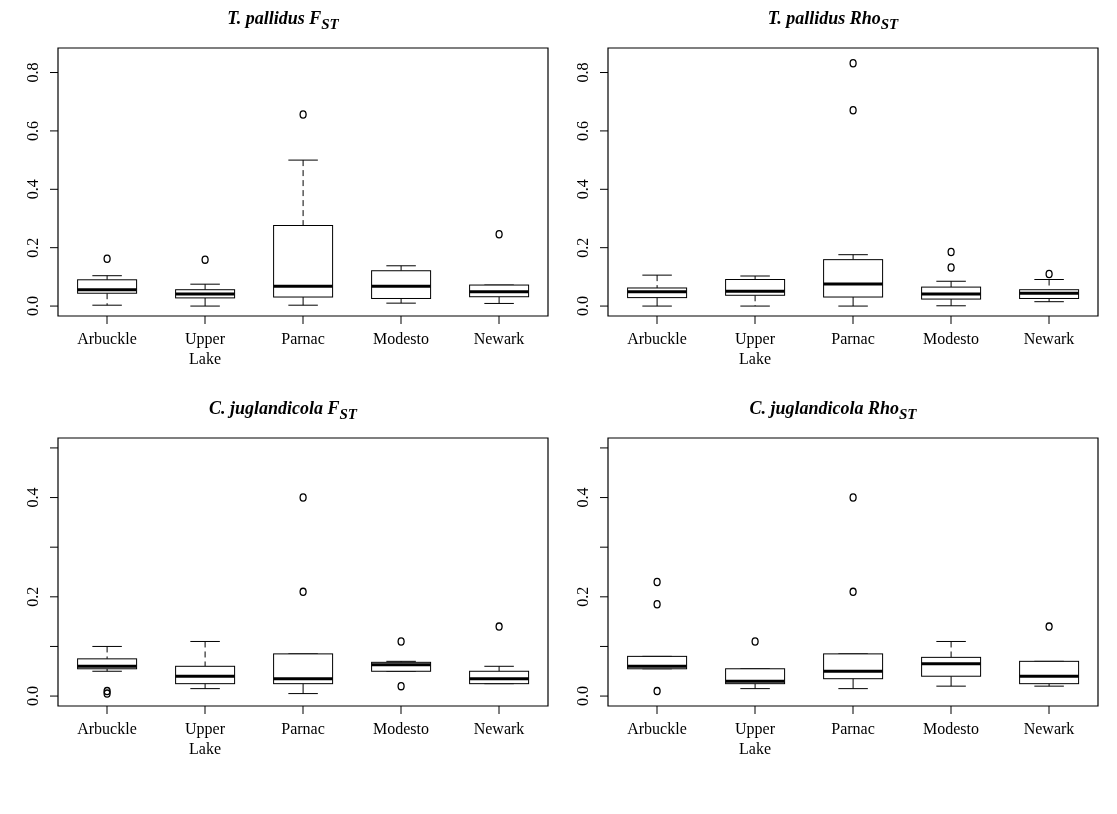 Image resolution: width=1117 pixels, height=814 pixels. Describe the element at coordinates (283, 21) in the screenshot. I see `chart-title: T. pallidus F$_{ST}$` at that location.